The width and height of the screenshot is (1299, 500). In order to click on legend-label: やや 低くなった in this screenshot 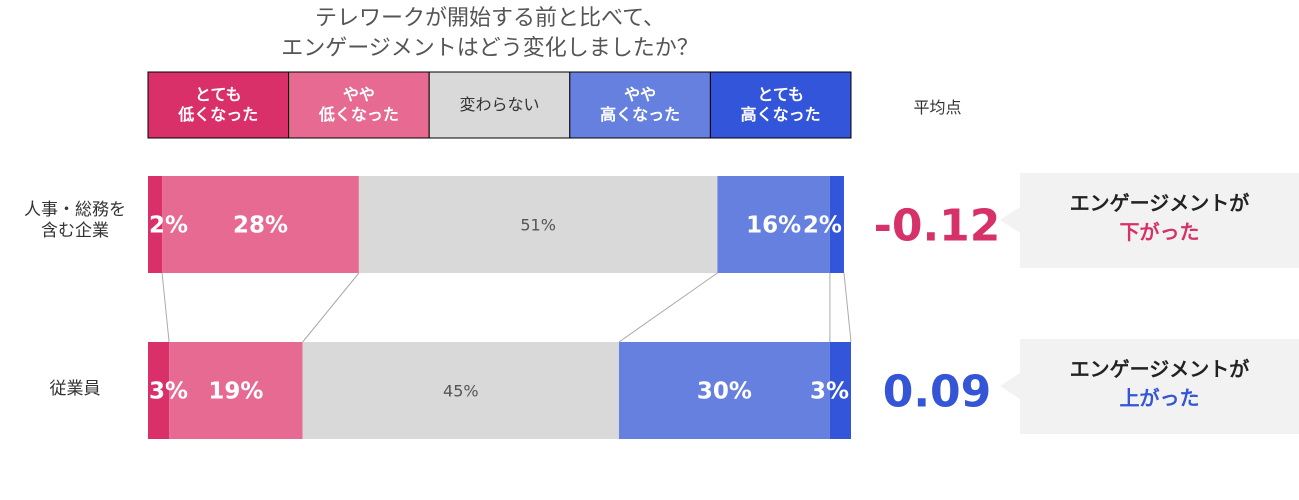, I will do `click(358, 104)`.